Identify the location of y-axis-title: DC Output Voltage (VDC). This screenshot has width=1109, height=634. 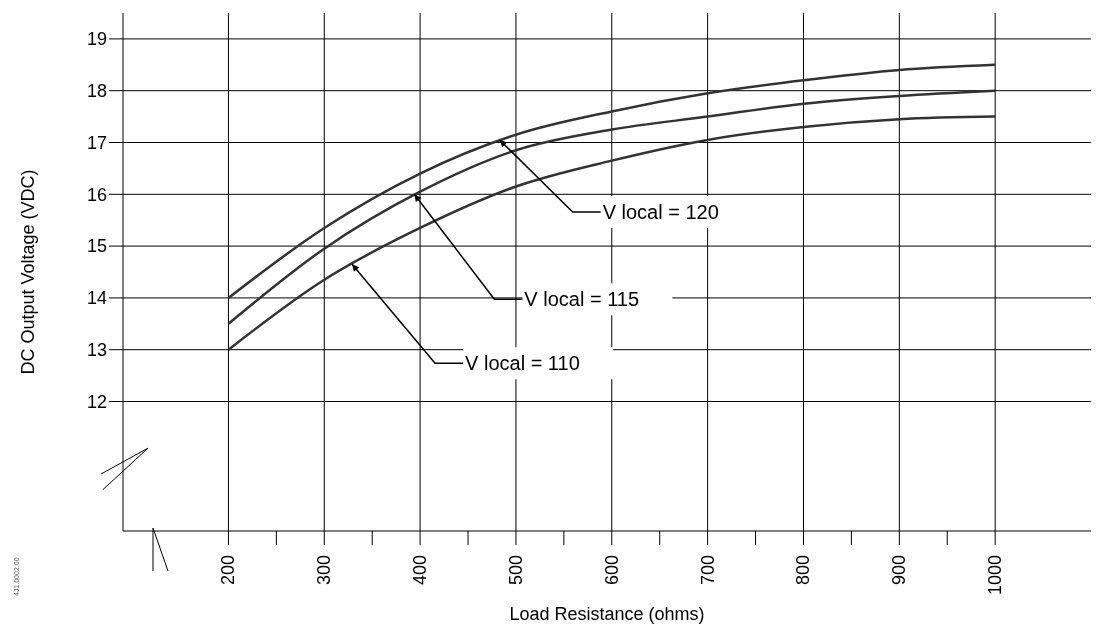
(28, 272).